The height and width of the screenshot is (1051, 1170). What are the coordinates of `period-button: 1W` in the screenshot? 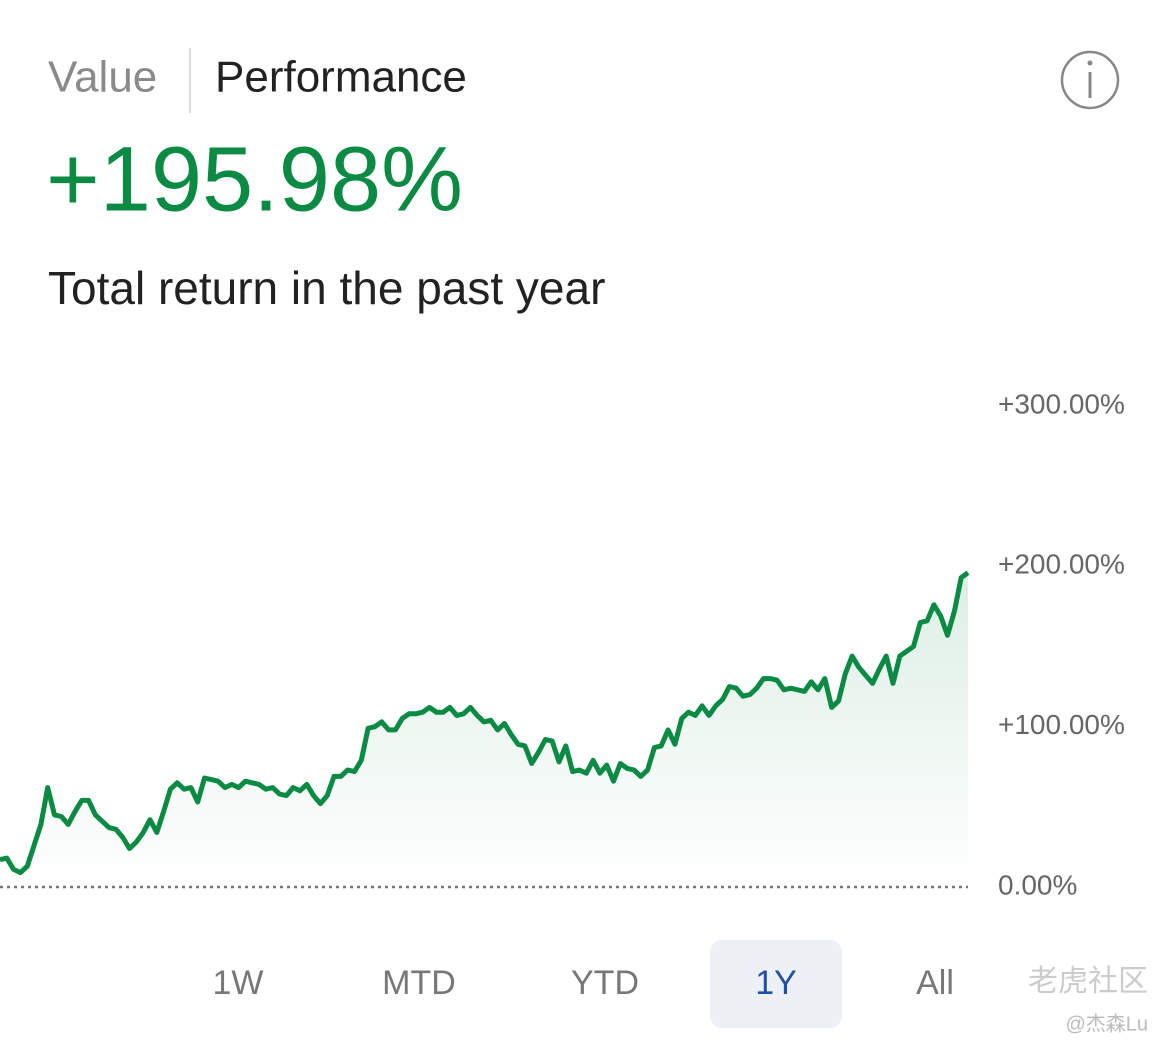 It's located at (238, 983).